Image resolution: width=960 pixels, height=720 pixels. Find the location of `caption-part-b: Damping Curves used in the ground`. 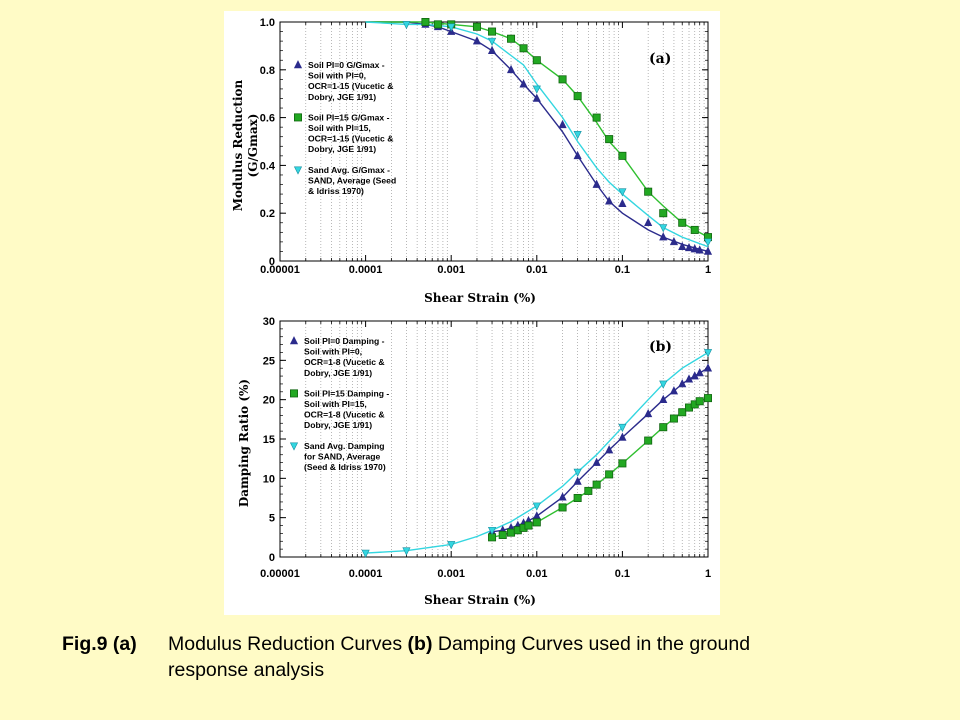

caption-part-b: Damping Curves used in the ground is located at coordinates (594, 644).